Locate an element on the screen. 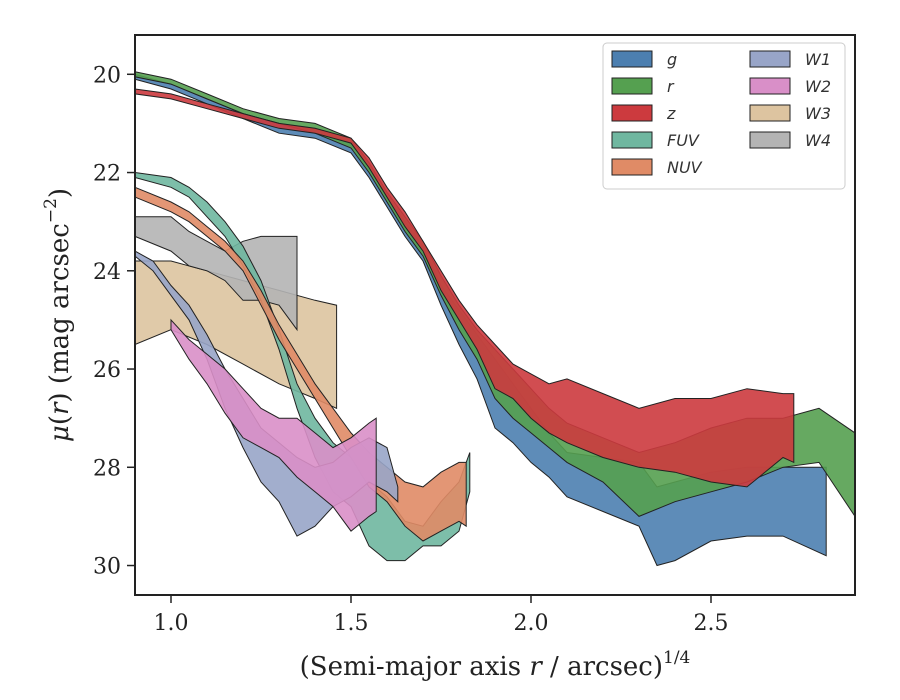 This screenshot has width=900, height=700. y-axis-title-sup: −2 is located at coordinates (51, 210).